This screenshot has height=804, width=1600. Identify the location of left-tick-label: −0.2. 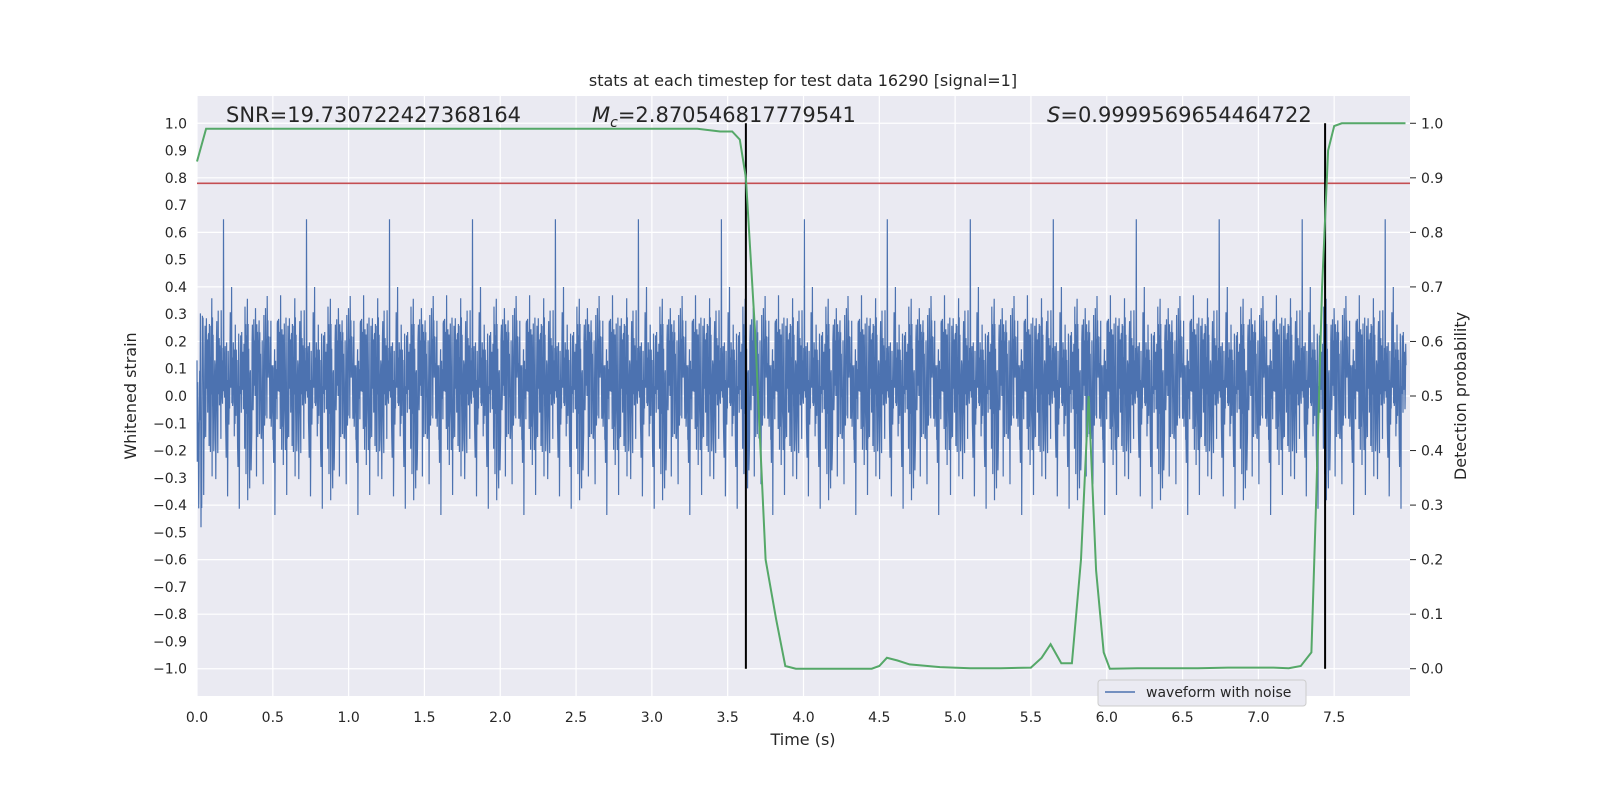
(170, 452).